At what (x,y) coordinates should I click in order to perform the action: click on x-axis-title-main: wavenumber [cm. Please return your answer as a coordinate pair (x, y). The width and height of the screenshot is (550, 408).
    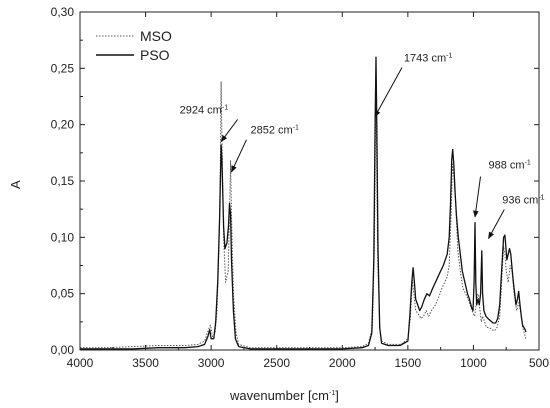
    Looking at the image, I should click on (279, 395).